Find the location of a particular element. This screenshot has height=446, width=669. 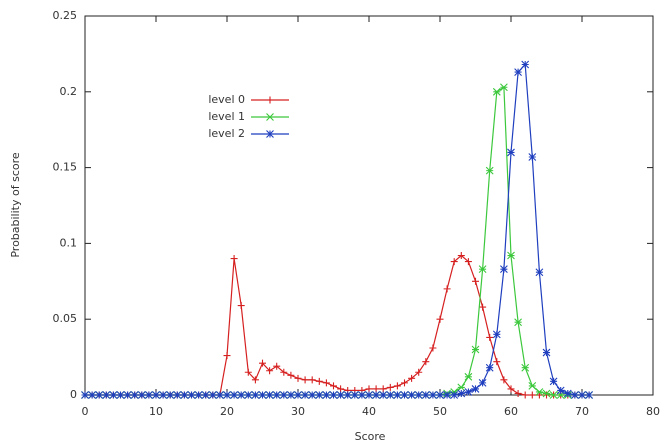

x-axis-label: Score is located at coordinates (370, 436).